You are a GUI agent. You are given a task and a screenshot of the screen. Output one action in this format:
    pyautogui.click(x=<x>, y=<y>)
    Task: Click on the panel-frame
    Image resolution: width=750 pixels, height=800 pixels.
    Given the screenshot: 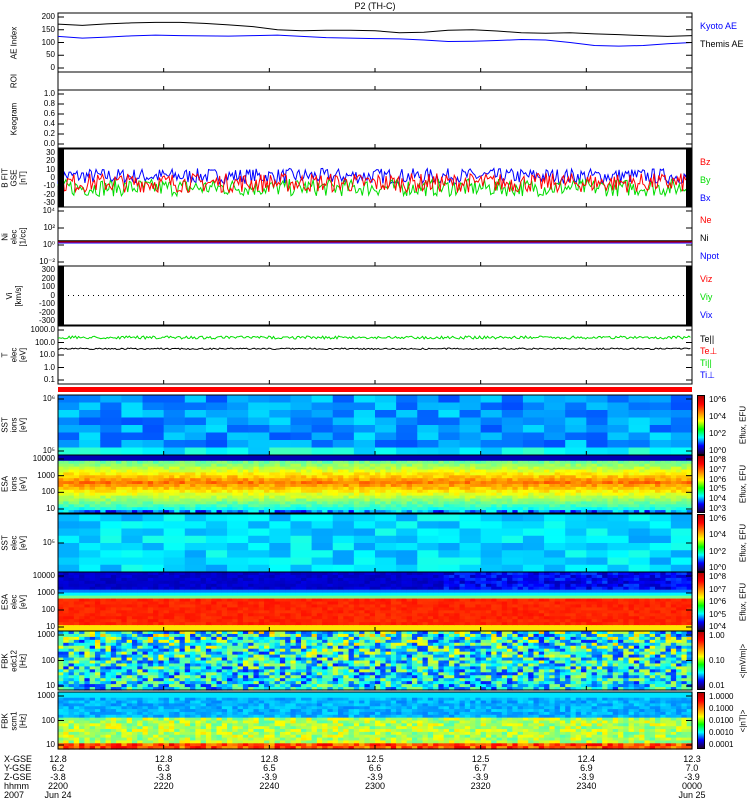 What is the action you would take?
    pyautogui.click(x=375, y=119)
    